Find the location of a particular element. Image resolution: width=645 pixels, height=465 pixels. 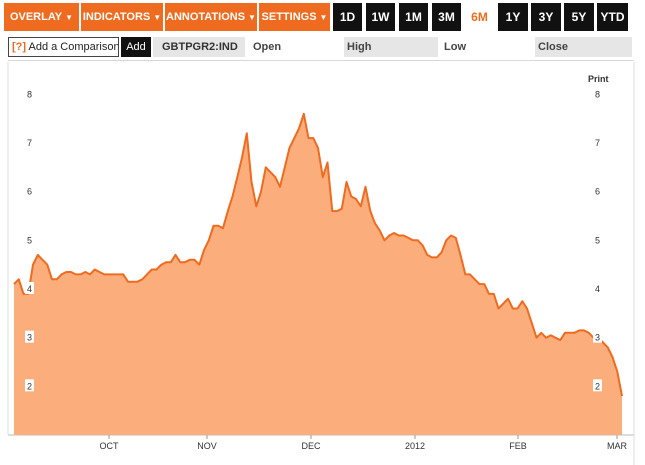

y-tick-label-right: 8 is located at coordinates (597, 94).